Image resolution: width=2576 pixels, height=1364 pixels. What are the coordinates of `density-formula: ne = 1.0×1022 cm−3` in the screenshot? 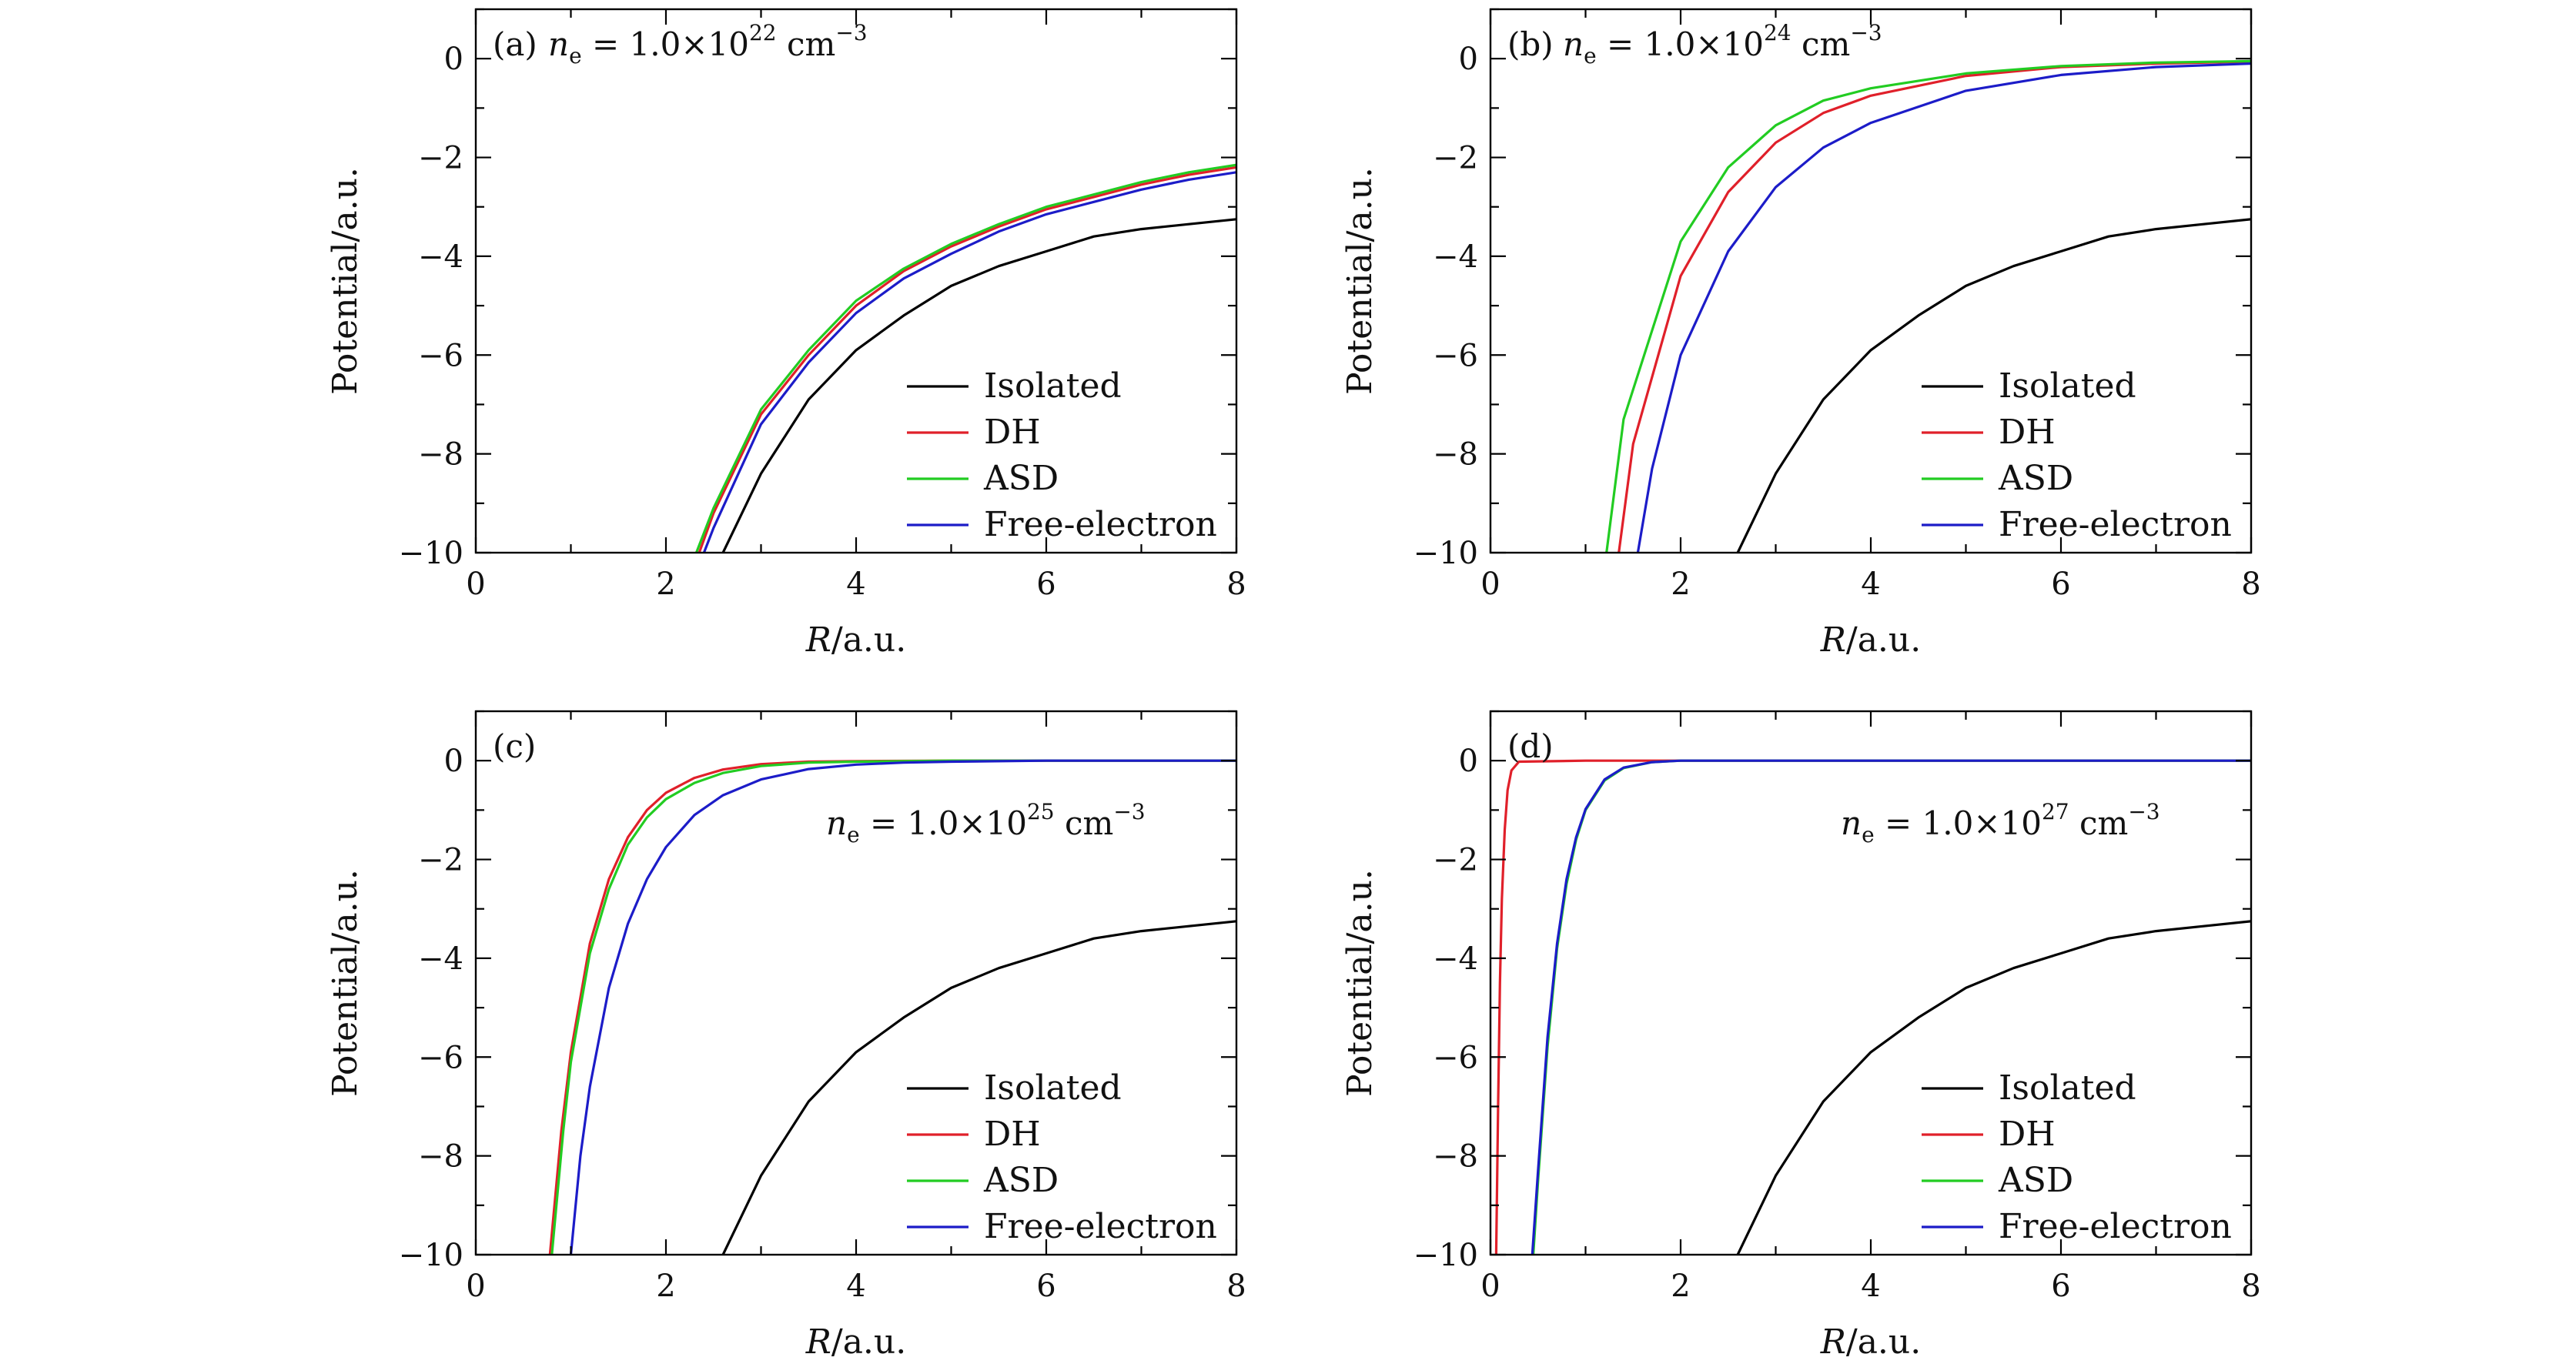 It's located at (708, 44).